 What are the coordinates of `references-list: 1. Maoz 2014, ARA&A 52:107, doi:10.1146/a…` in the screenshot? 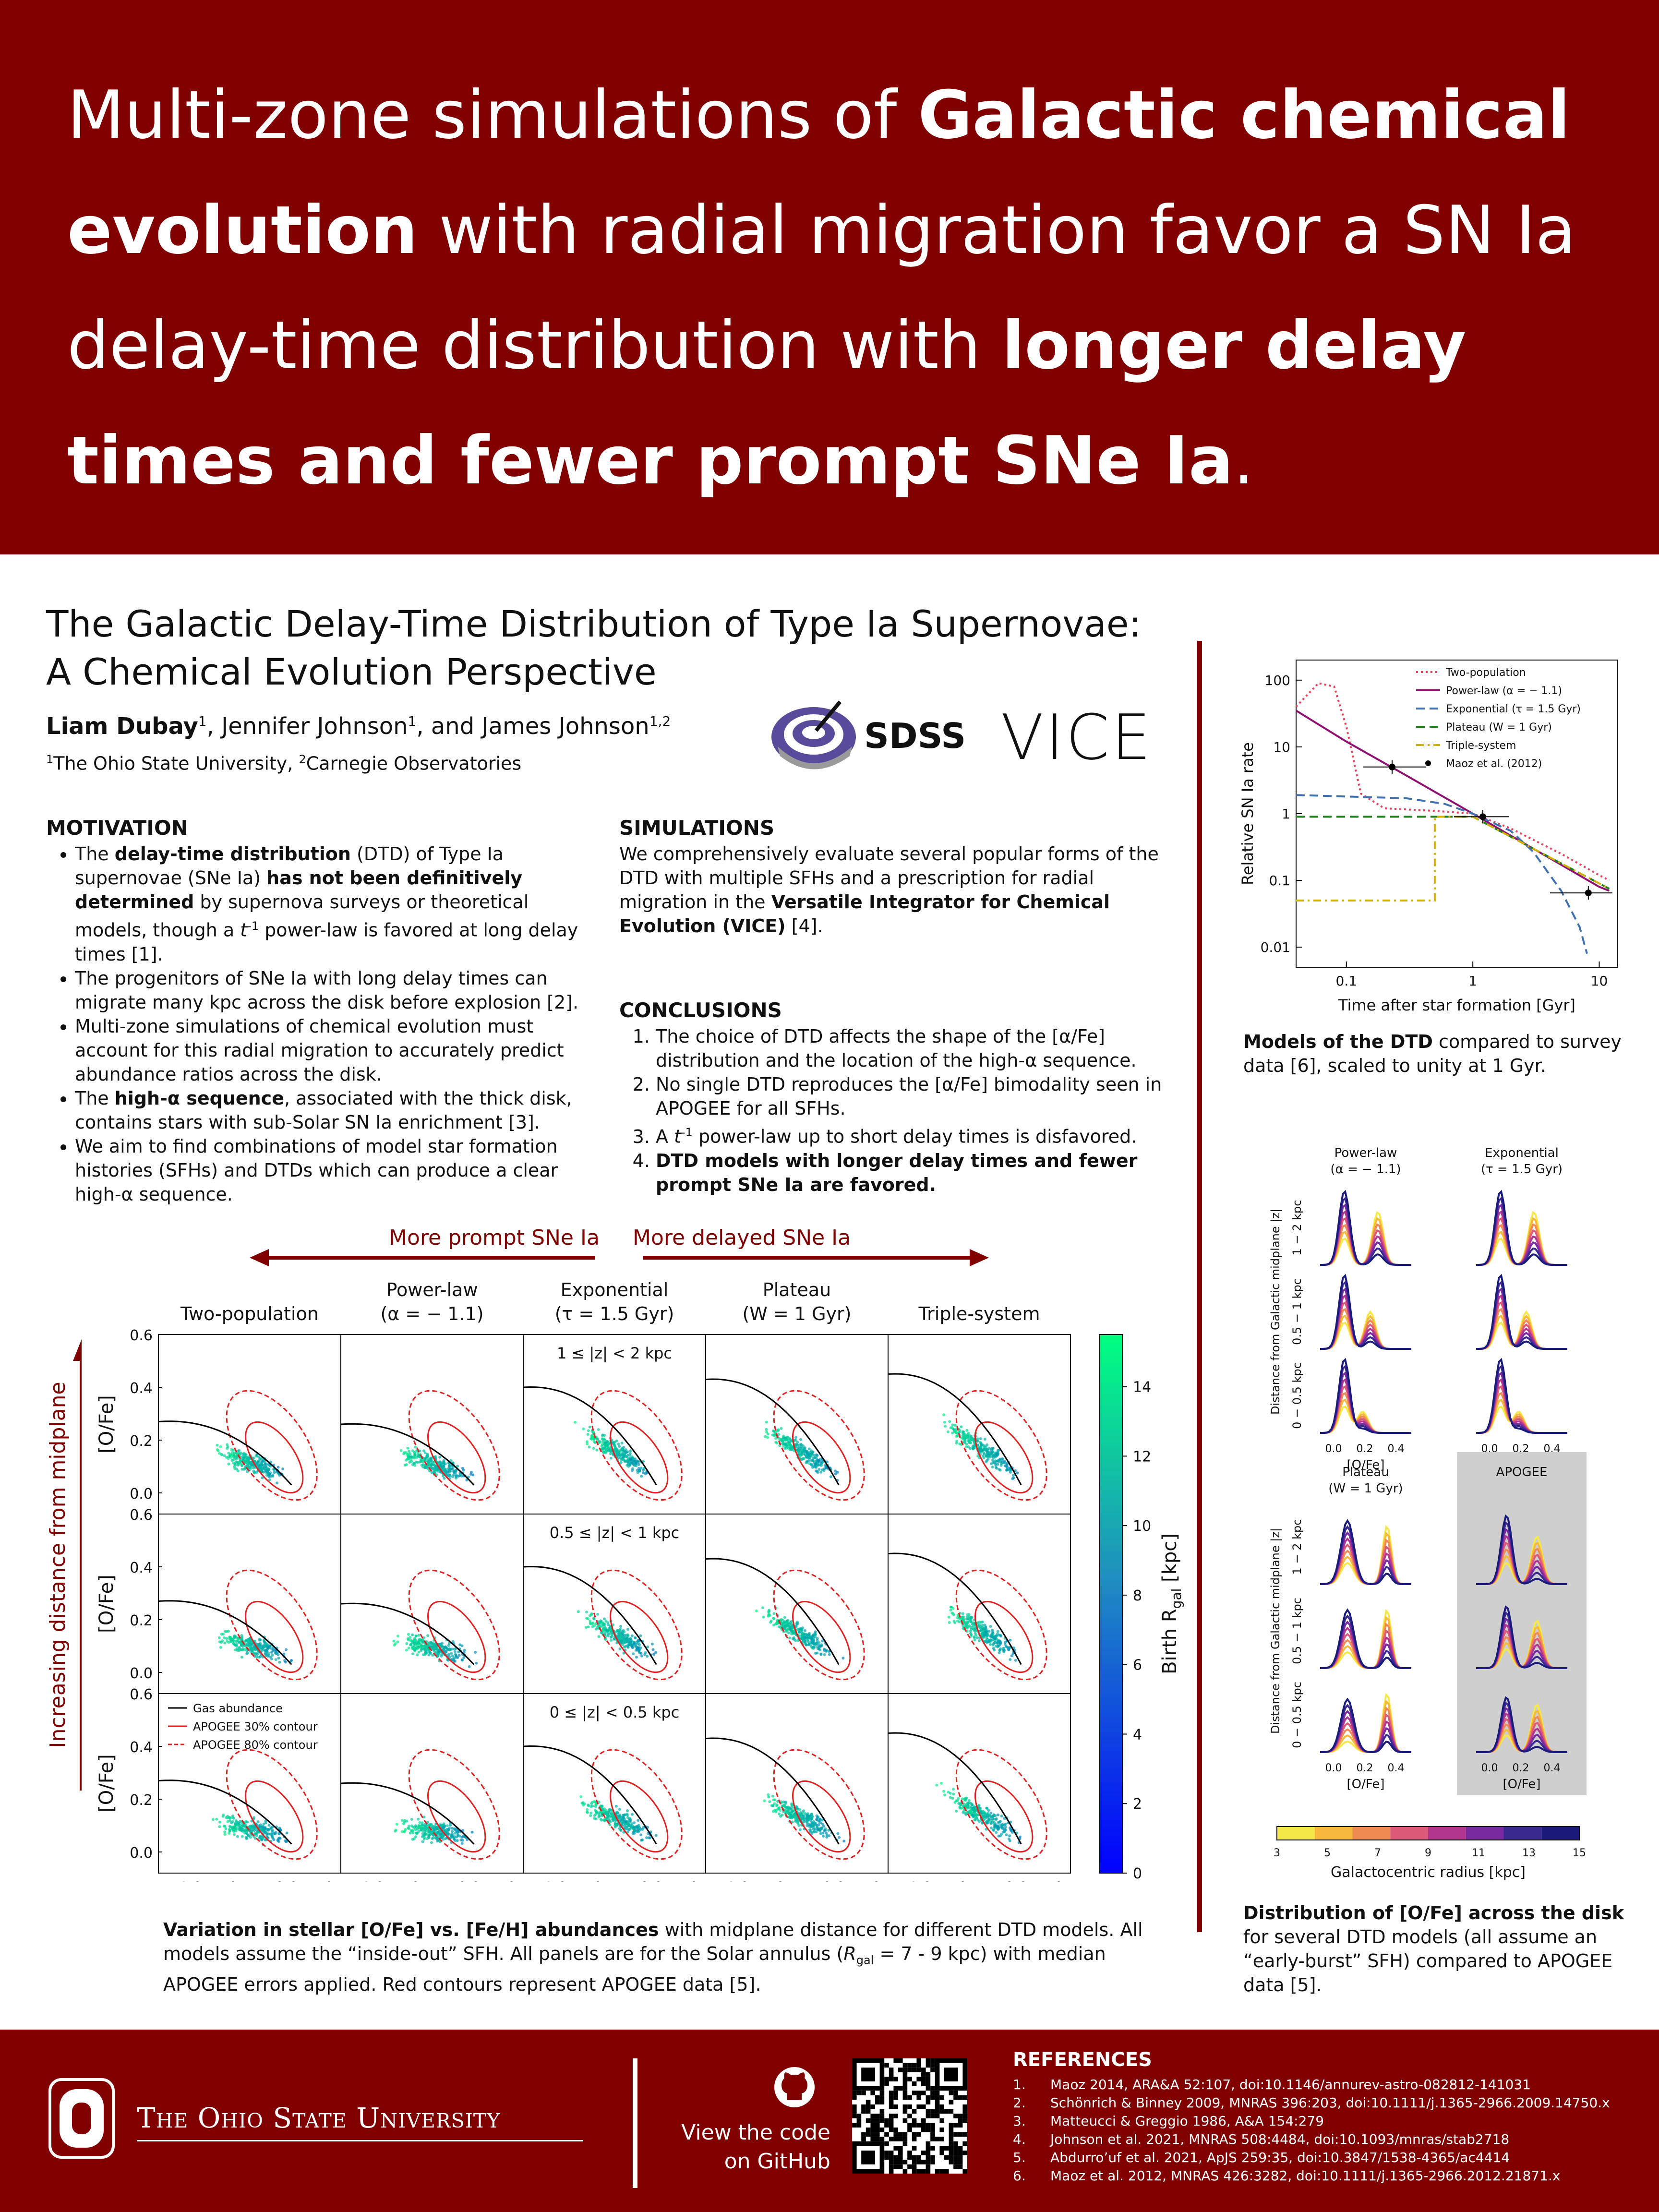 It's located at (1325, 2130).